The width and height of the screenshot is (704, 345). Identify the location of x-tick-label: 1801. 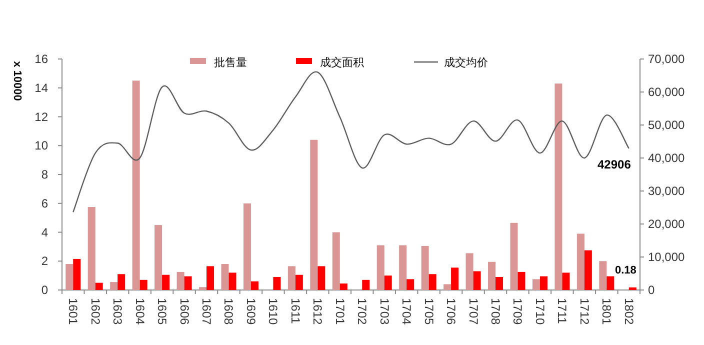
(607, 312).